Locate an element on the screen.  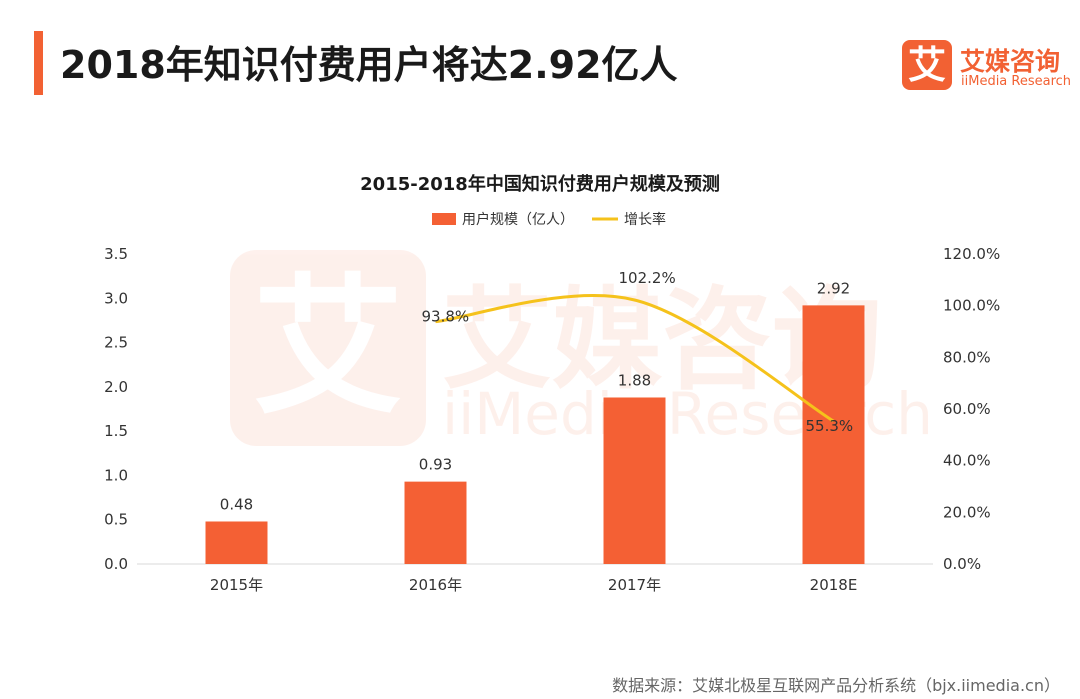
logo-mark-icon: 艾 is located at coordinates (927, 65).